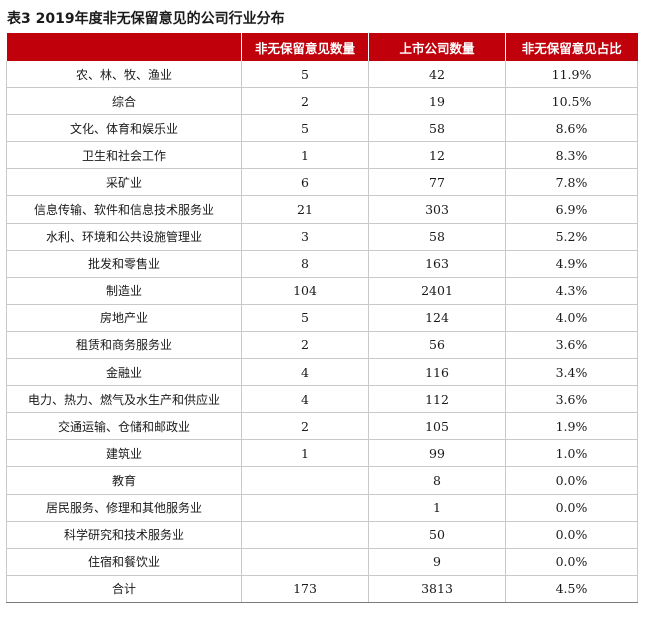  What do you see at coordinates (124, 75) in the screenshot?
I see `industry-cell: 农、林、牧、渔业` at bounding box center [124, 75].